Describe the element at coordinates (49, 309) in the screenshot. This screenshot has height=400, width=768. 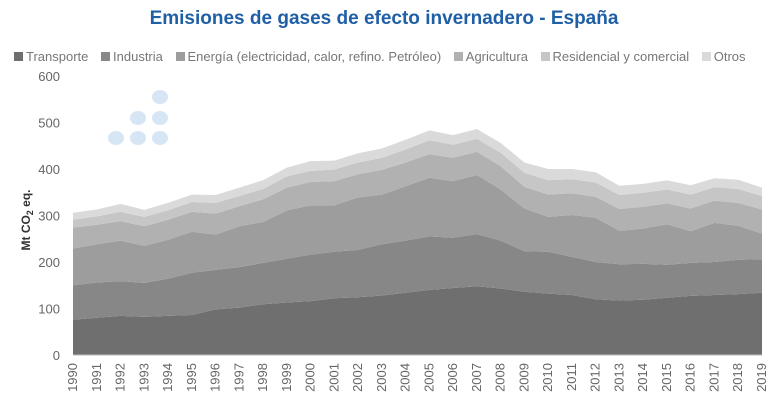
I see `y-tick-label: 100` at that location.